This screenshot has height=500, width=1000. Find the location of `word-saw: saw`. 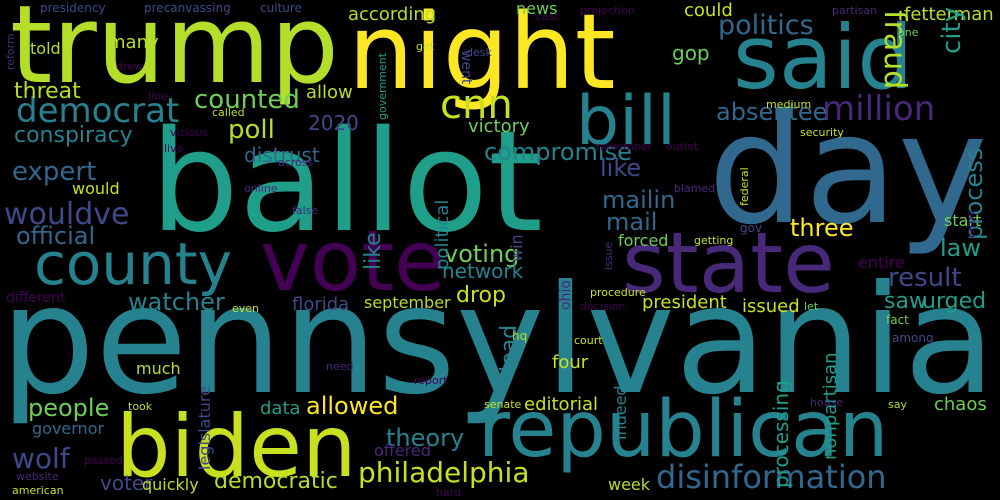

word-saw: saw is located at coordinates (905, 301).